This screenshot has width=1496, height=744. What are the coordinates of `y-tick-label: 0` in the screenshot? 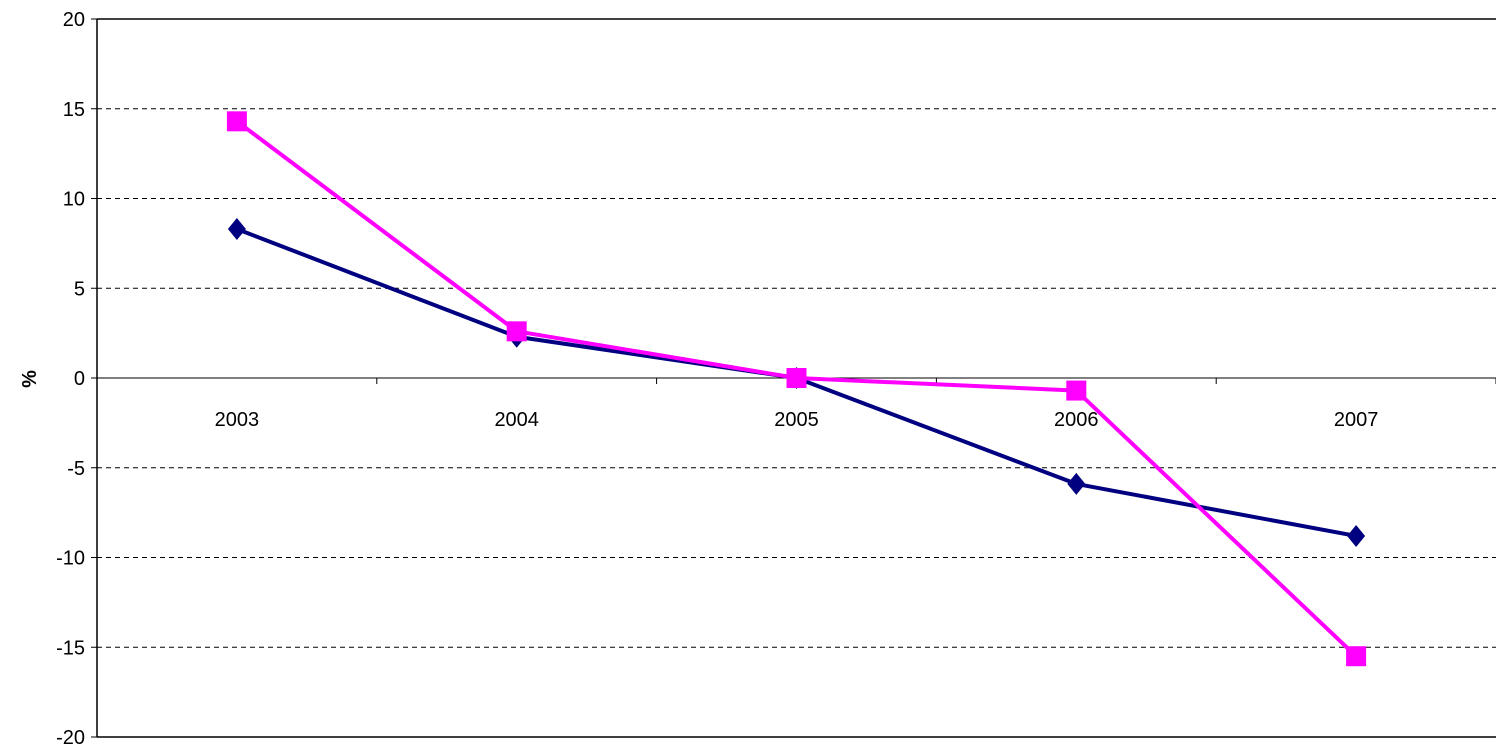 It's located at (79, 379).